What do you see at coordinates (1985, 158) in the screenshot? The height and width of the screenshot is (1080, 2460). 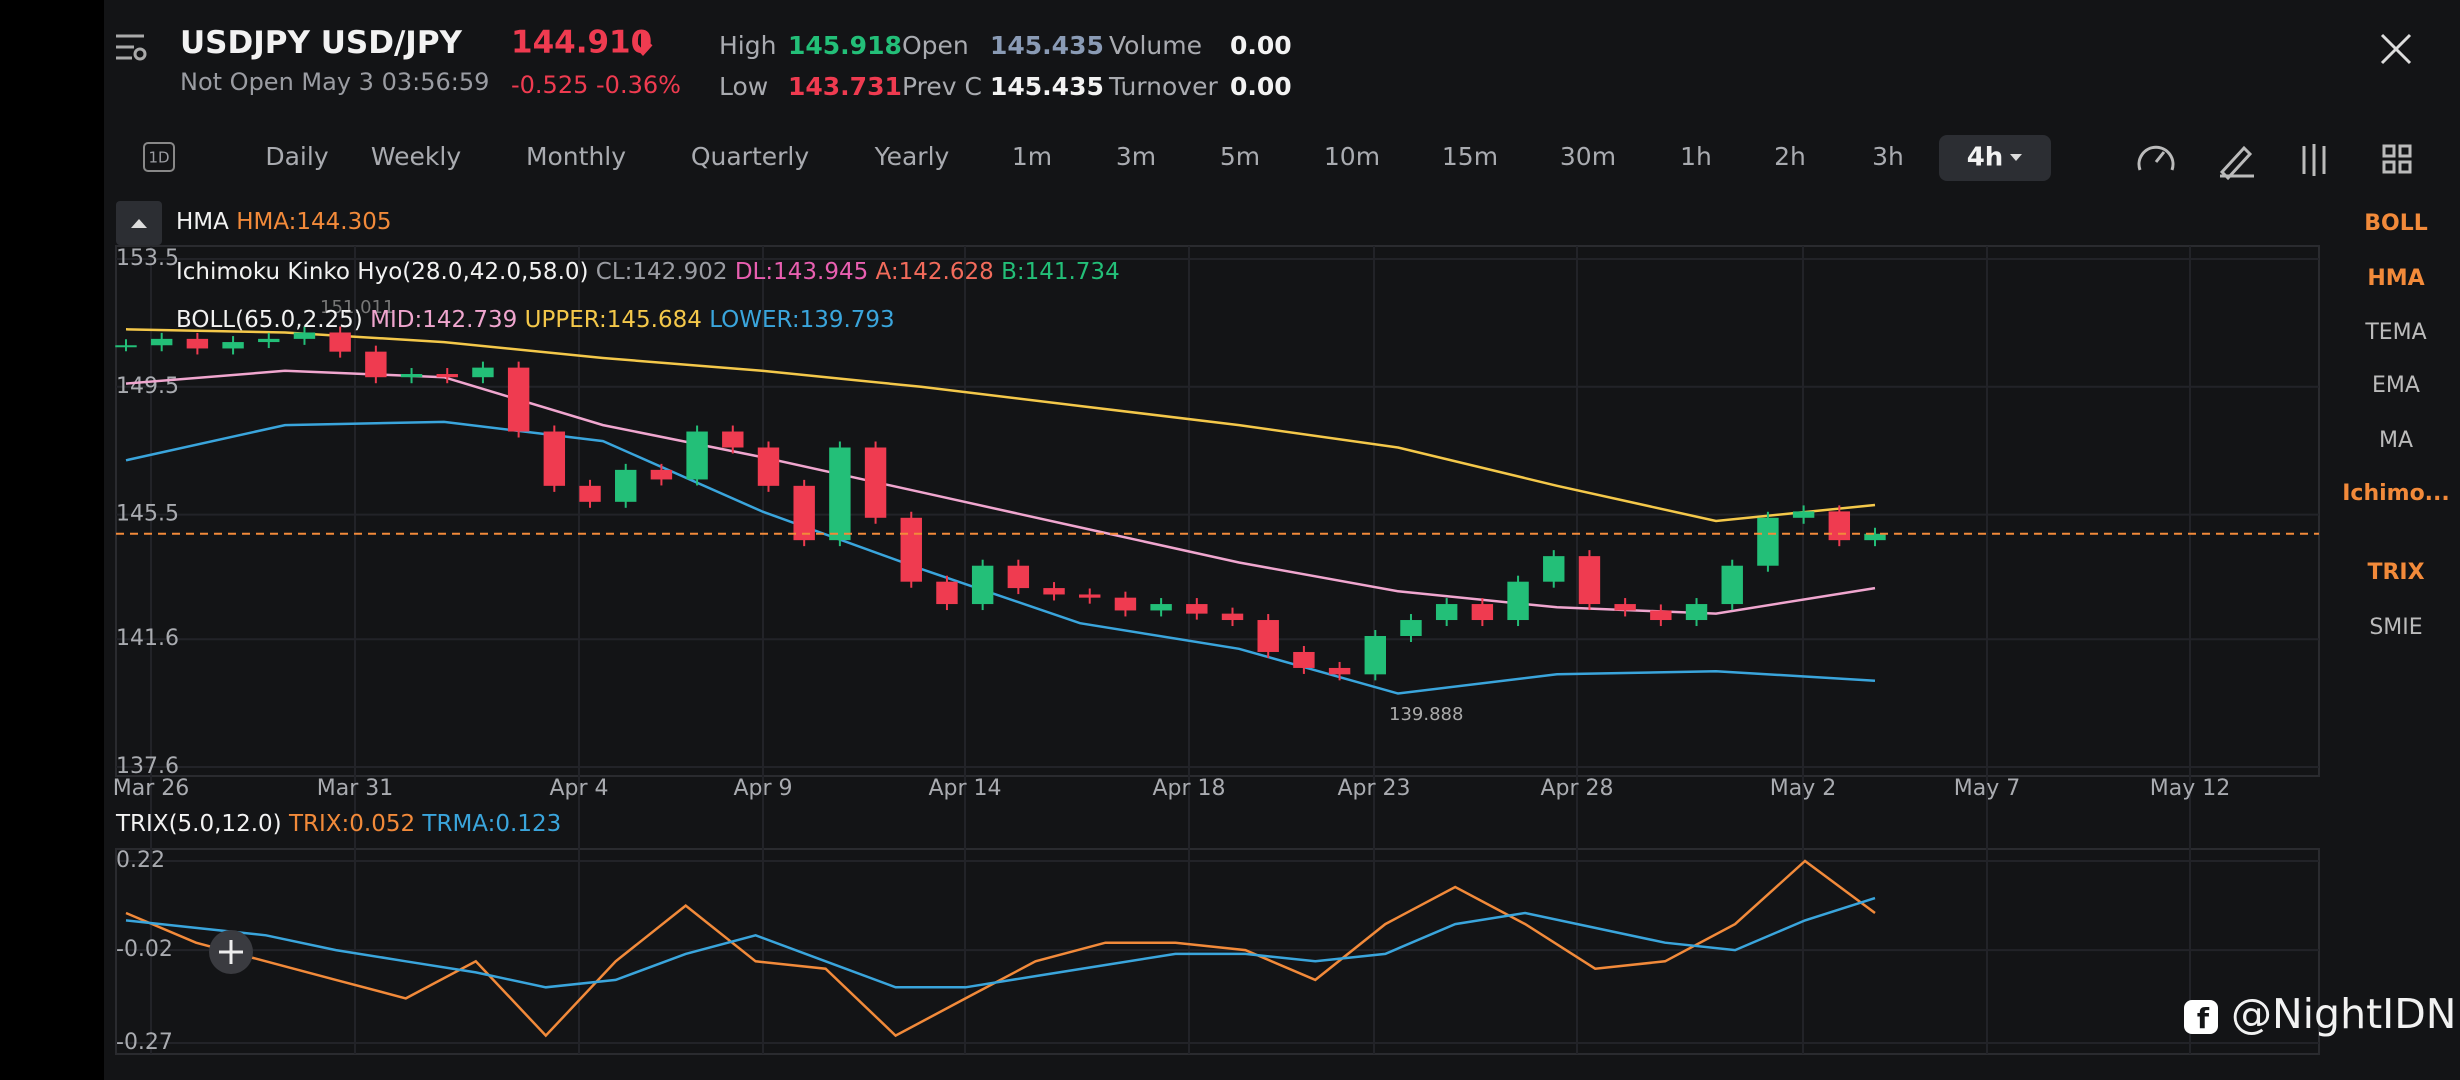 I see `active-period: 4h` at bounding box center [1985, 158].